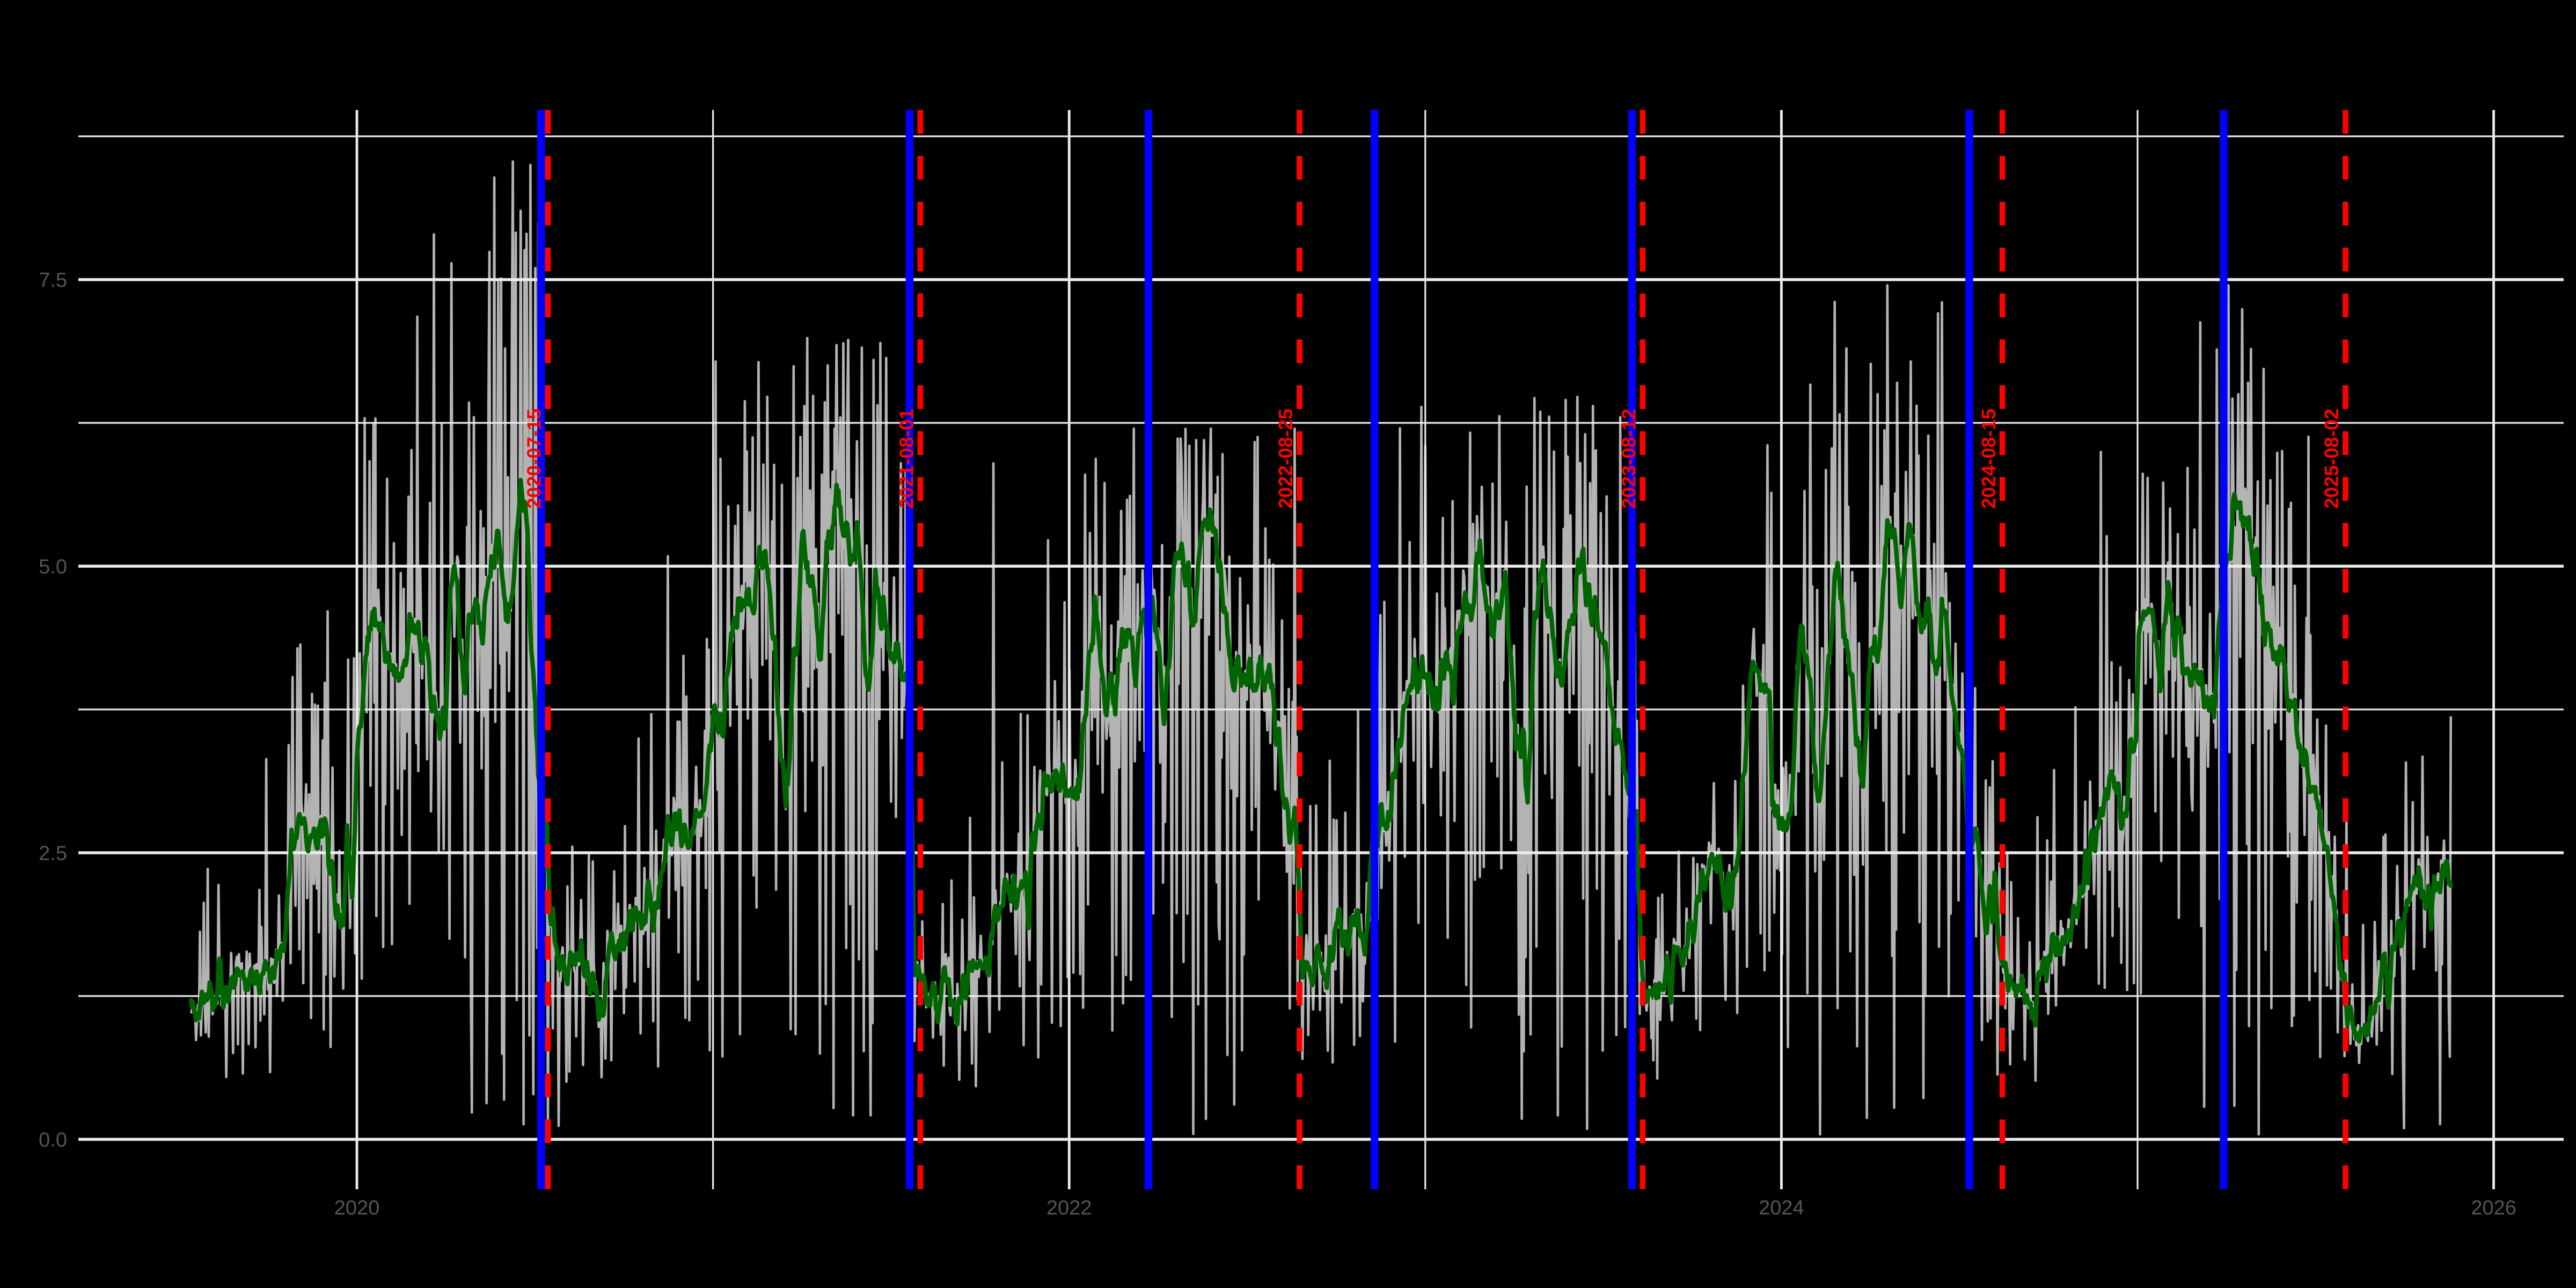 This screenshot has width=2576, height=1288. Describe the element at coordinates (1629, 458) in the screenshot. I see `svg-text: 2023-08-12` at that location.